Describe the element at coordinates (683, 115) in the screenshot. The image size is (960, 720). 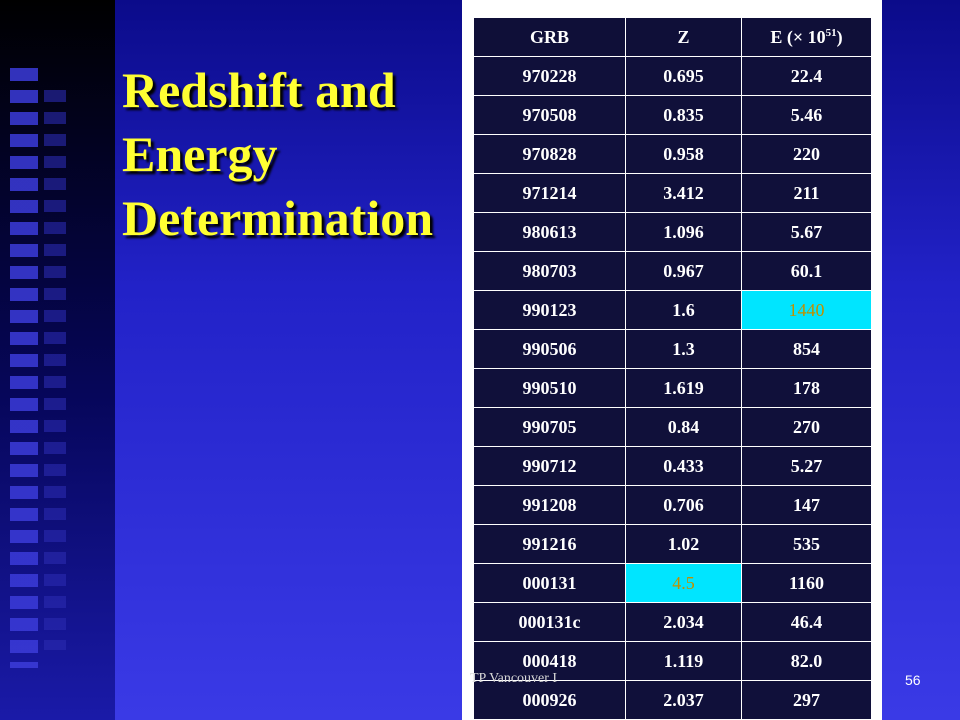
I see `cell-z: 0.835` at that location.